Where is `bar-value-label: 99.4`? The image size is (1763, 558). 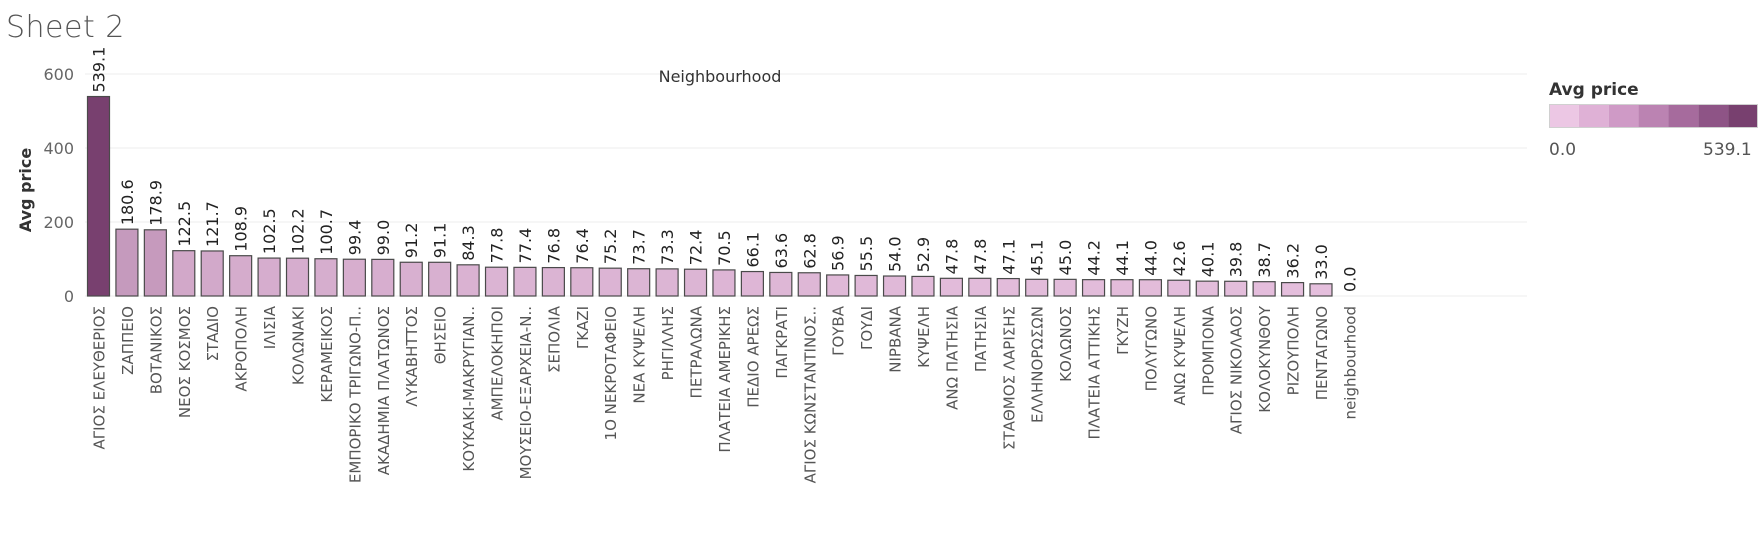
bar-value-label: 99.4 is located at coordinates (354, 238).